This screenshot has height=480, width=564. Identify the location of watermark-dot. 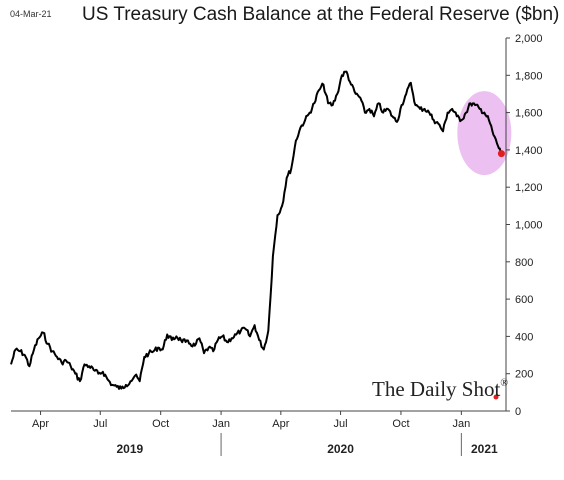
(496, 397).